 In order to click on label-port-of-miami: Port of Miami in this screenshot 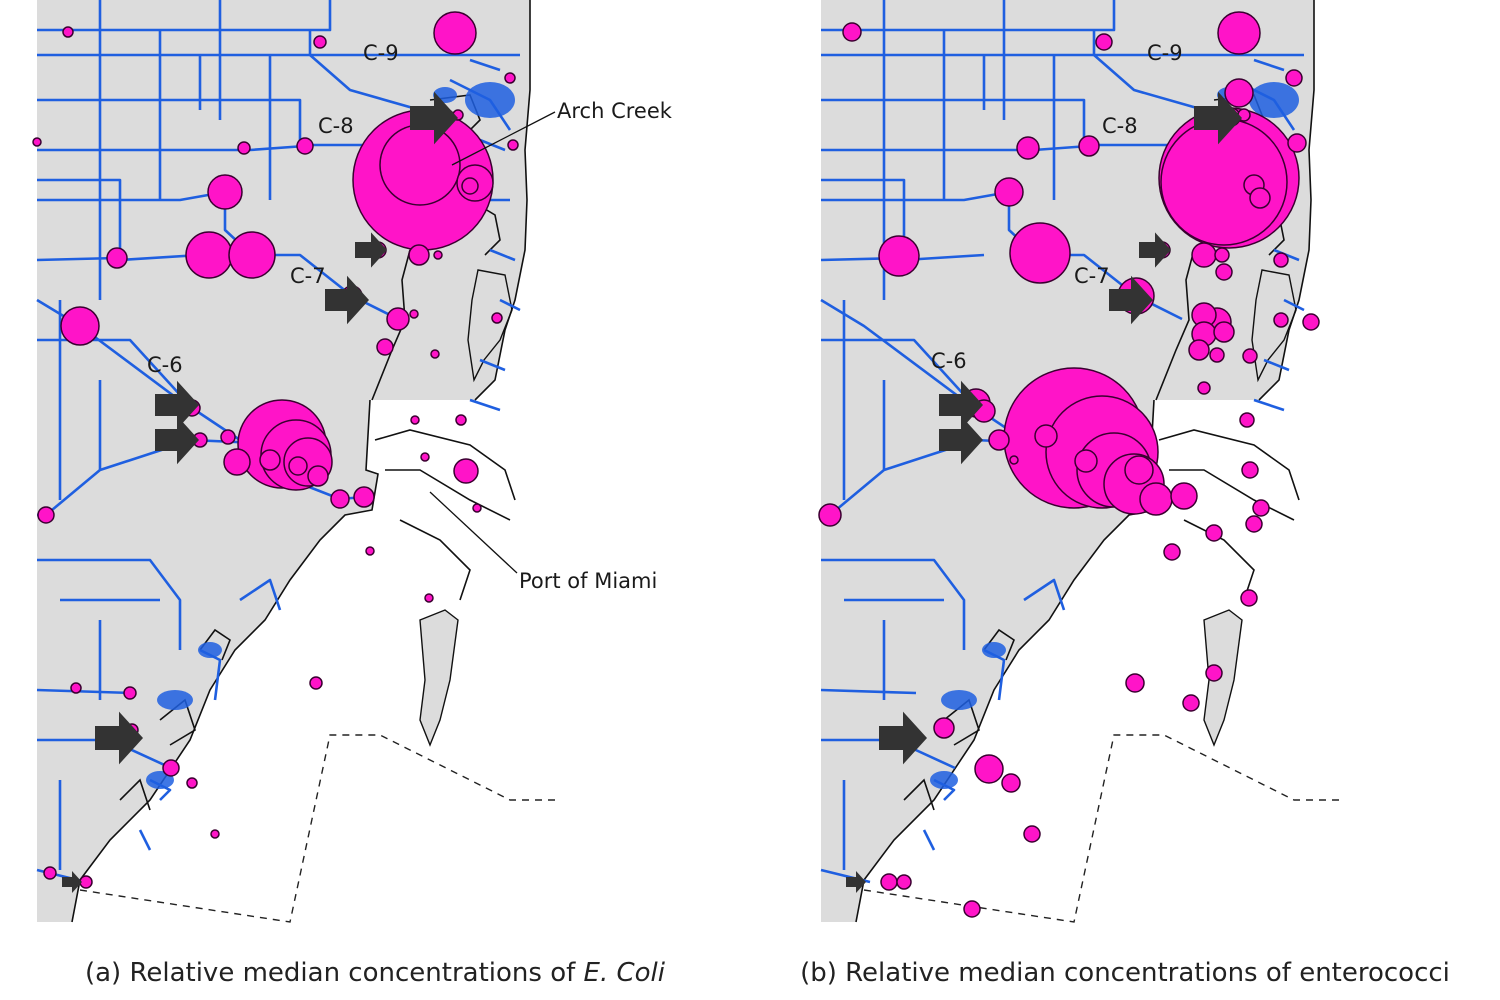, I will do `click(588, 581)`.